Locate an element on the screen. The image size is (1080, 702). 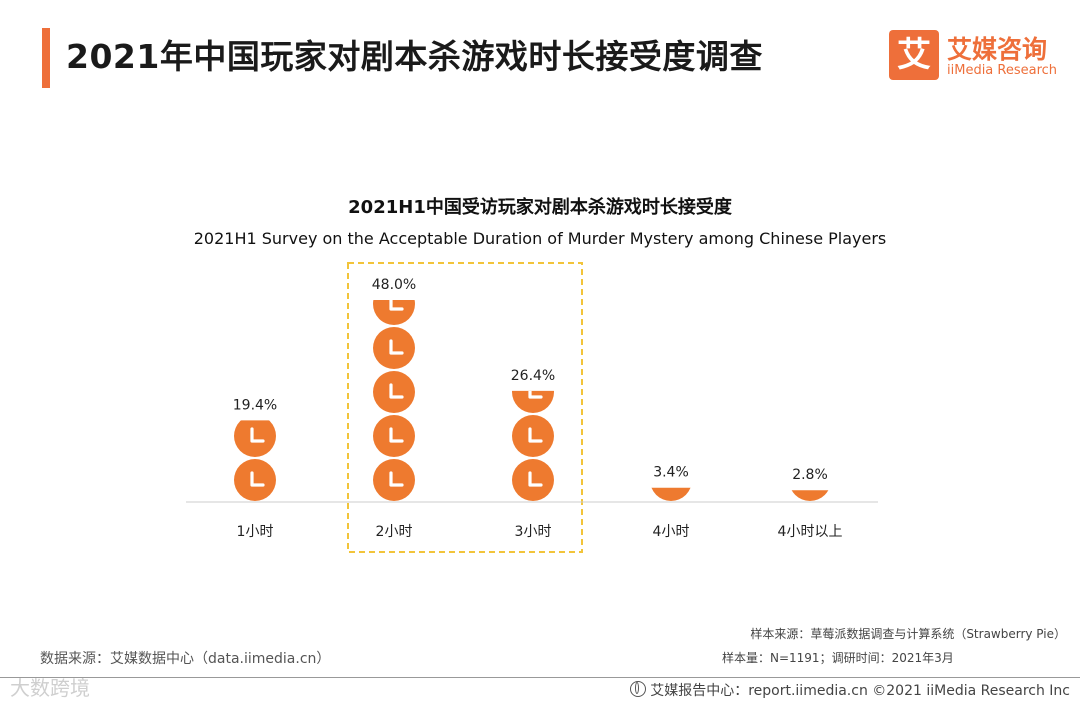
category-label: 4小时以上 is located at coordinates (810, 532).